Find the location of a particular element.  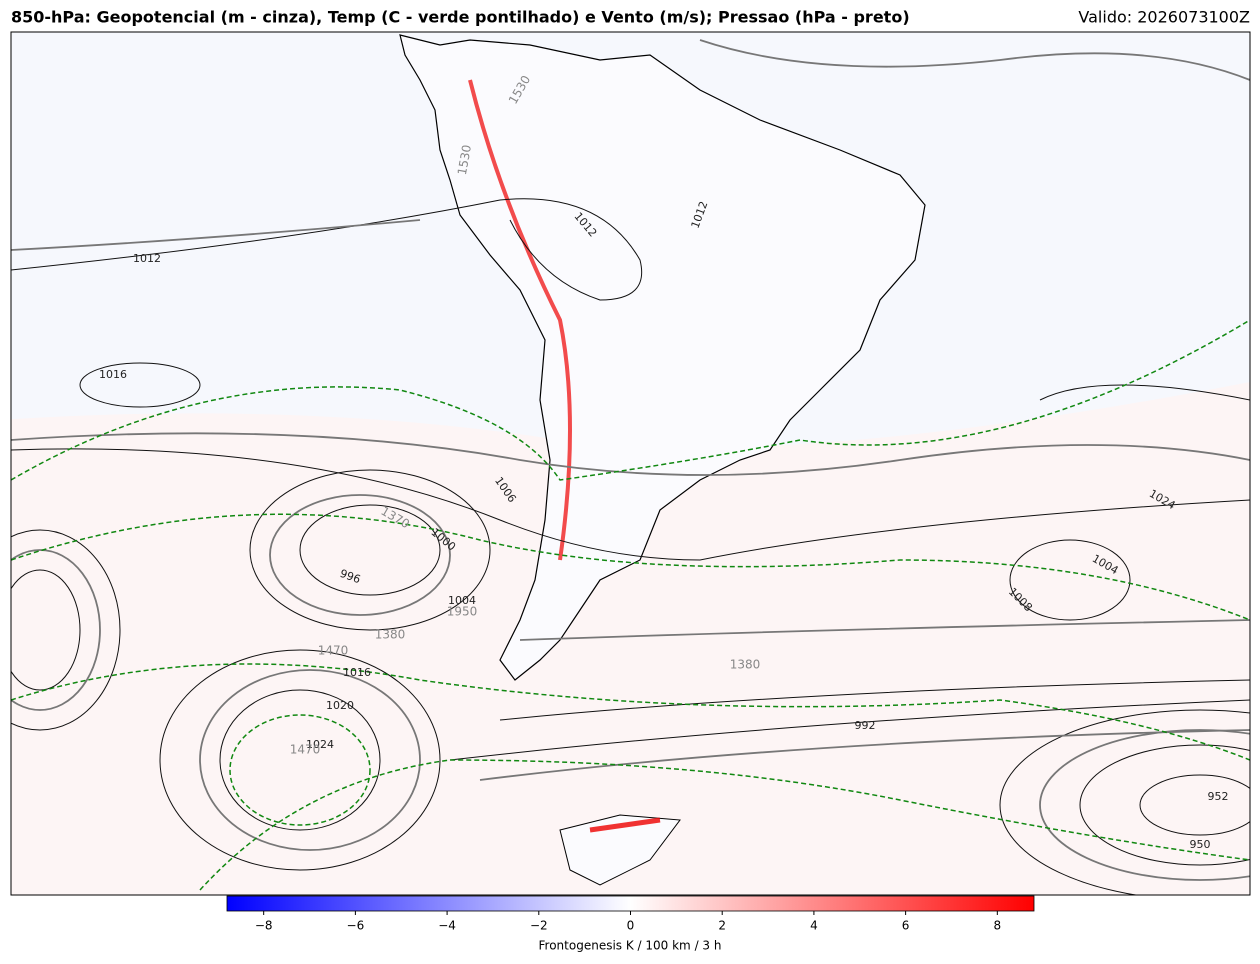

contour-label: 1012 is located at coordinates (147, 258).